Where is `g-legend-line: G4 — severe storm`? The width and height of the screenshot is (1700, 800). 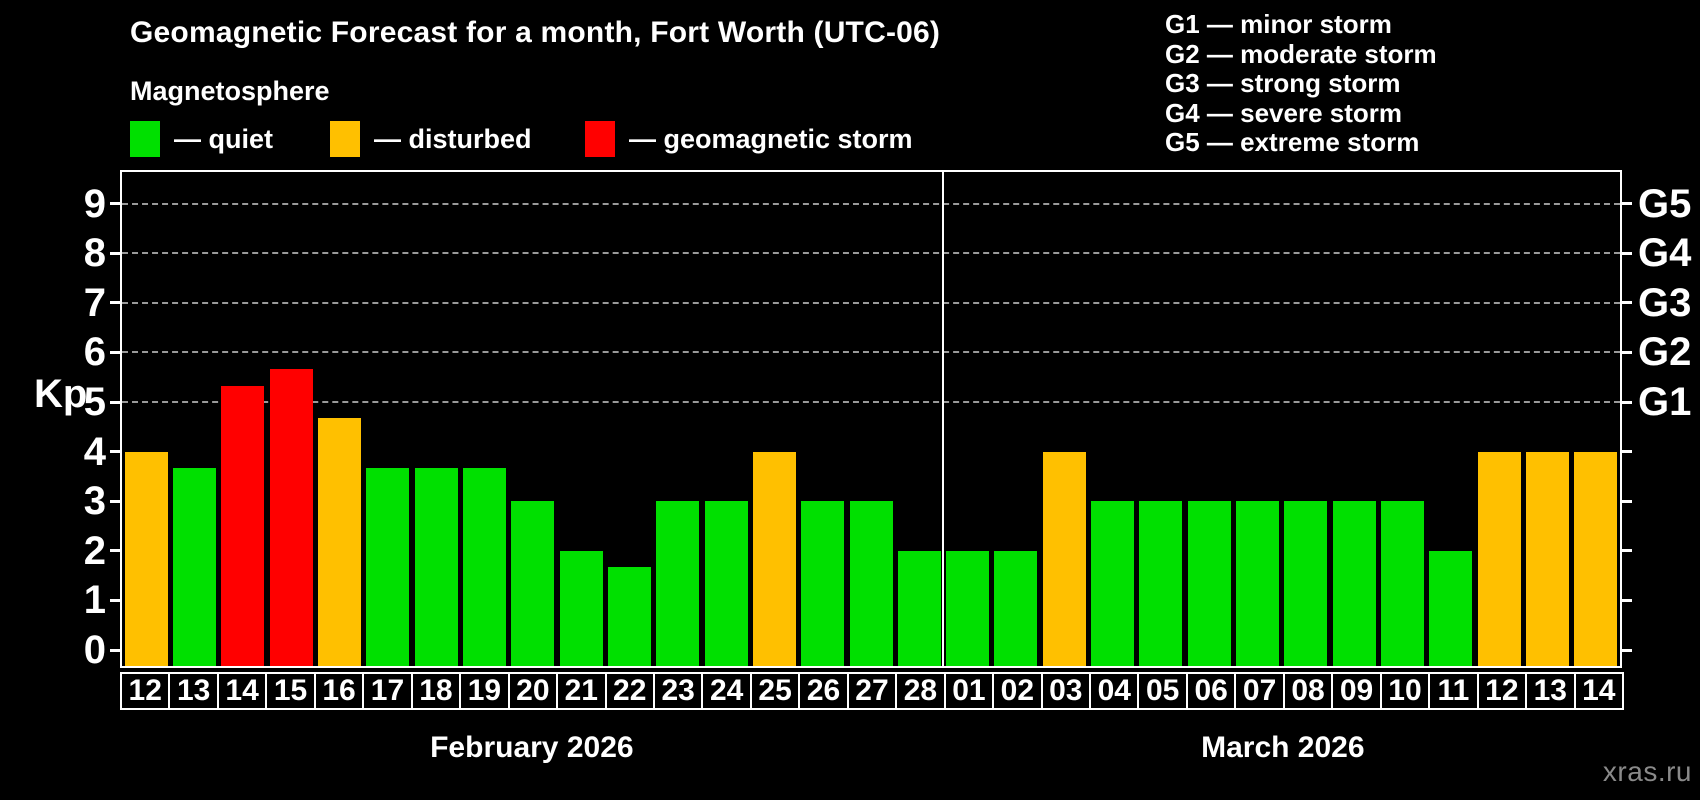 g-legend-line: G4 — severe storm is located at coordinates (1284, 112).